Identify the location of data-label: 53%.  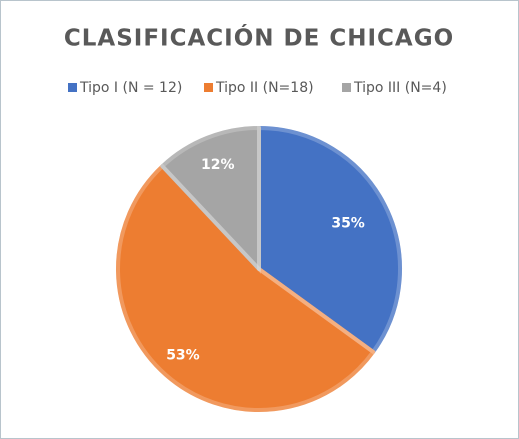
(183, 355).